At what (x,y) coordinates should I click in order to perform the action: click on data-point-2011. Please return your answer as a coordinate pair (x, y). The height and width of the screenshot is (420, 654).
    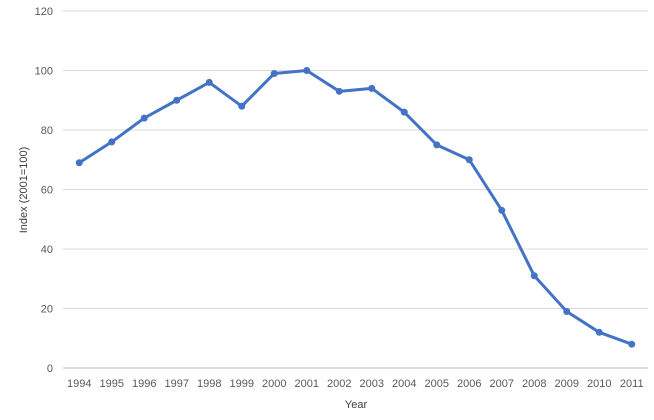
    Looking at the image, I should click on (632, 344).